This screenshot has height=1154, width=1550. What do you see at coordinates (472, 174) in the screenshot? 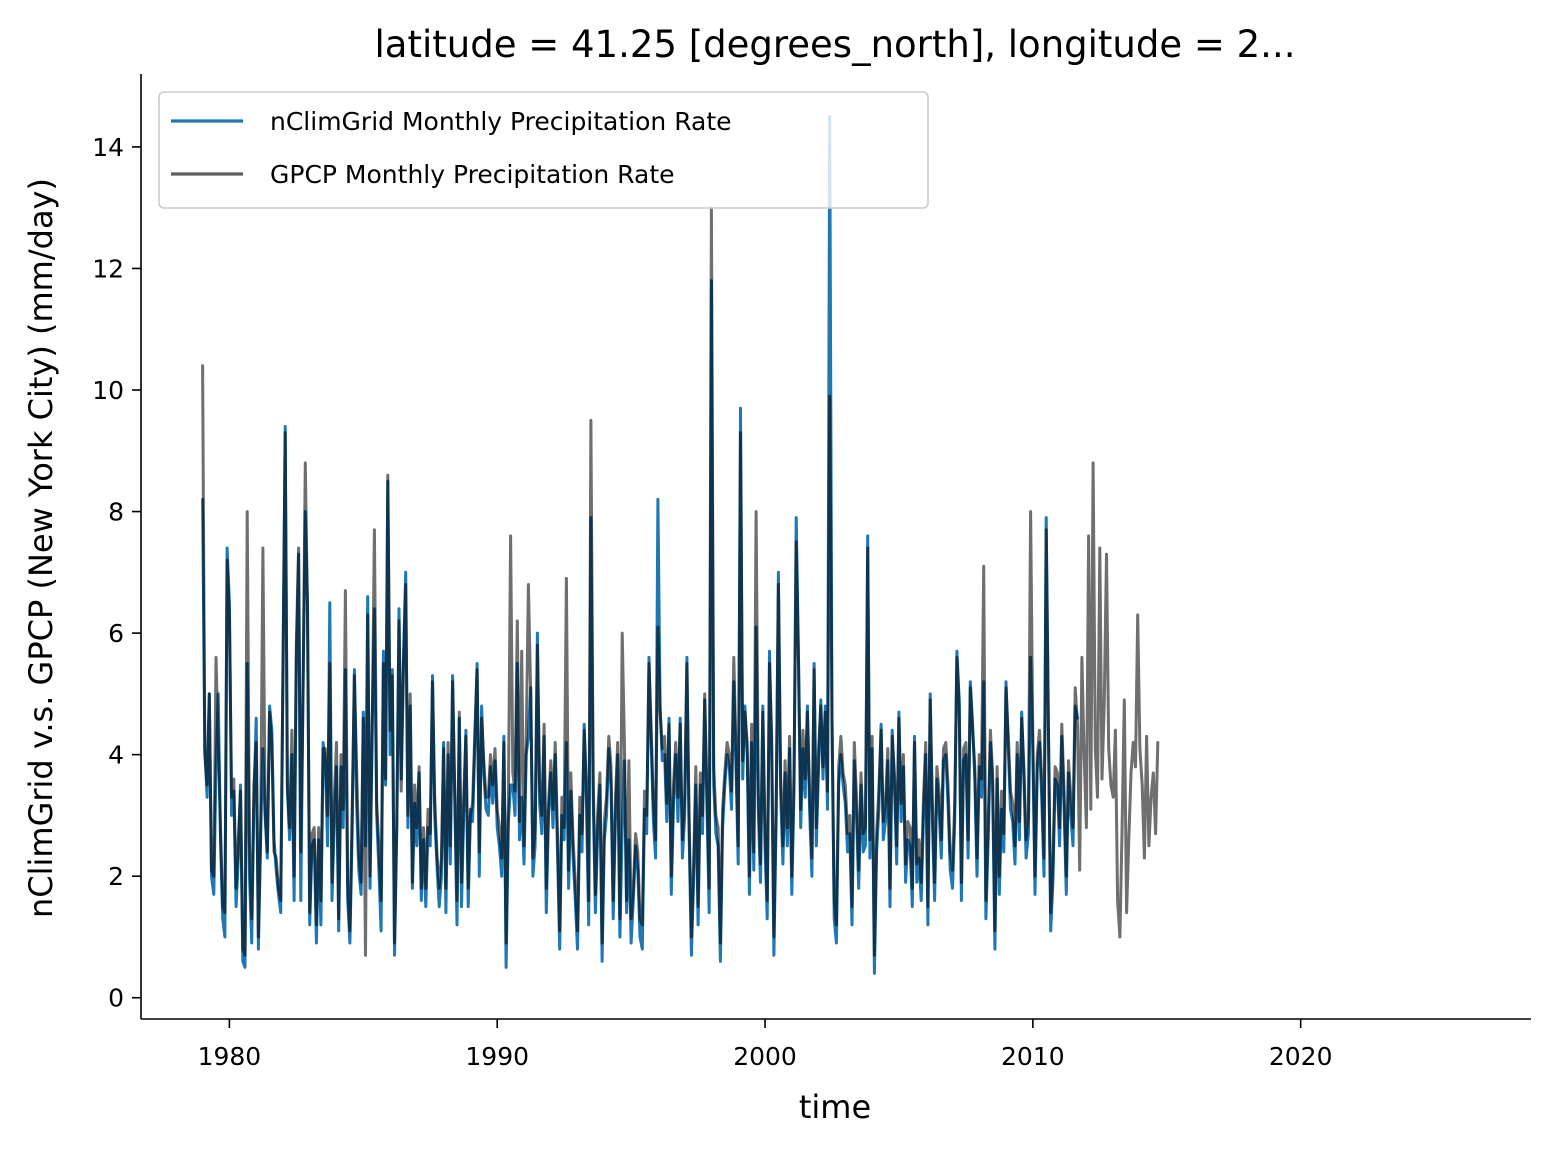
I see `legend-label-gpcp: GPCP Monthly Precipitation Rate` at bounding box center [472, 174].